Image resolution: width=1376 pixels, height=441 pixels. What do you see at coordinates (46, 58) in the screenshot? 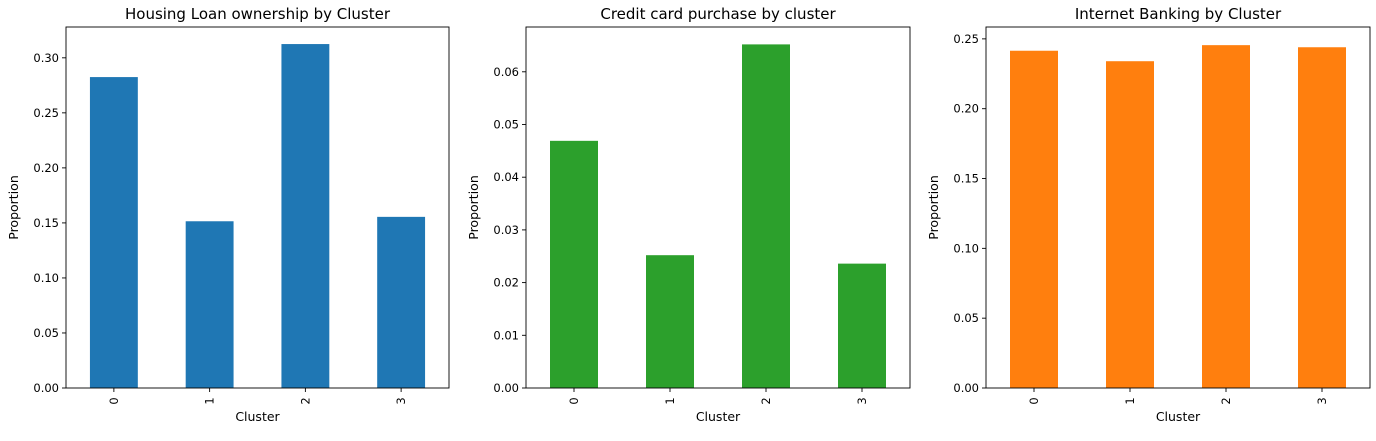
I see `y-tick-label: 0.30` at bounding box center [46, 58].